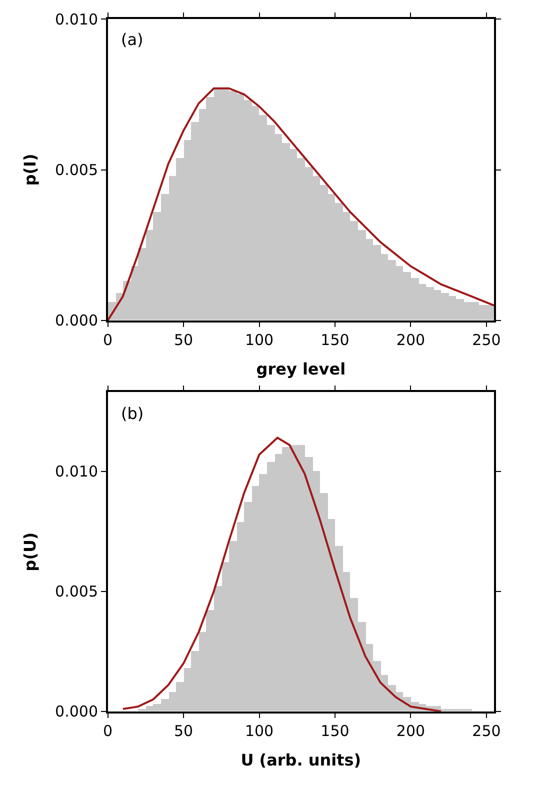 The height and width of the screenshot is (789, 539). I want to click on x-axis-title: U (arb. units), so click(301, 760).